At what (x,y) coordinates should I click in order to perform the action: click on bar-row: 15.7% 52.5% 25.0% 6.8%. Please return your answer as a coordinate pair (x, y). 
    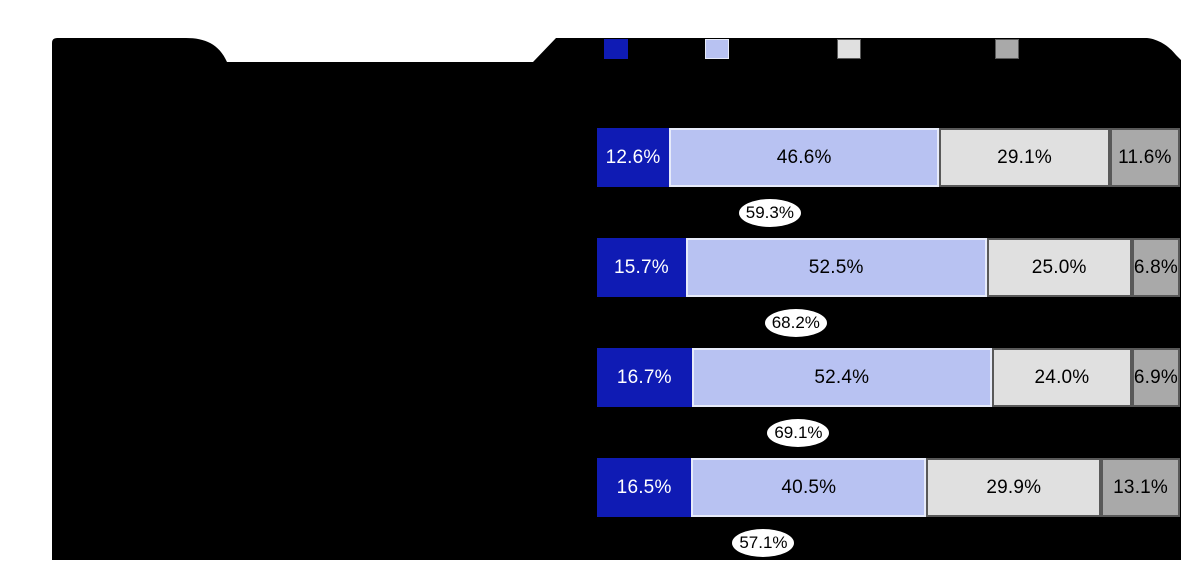
    Looking at the image, I should click on (888, 267).